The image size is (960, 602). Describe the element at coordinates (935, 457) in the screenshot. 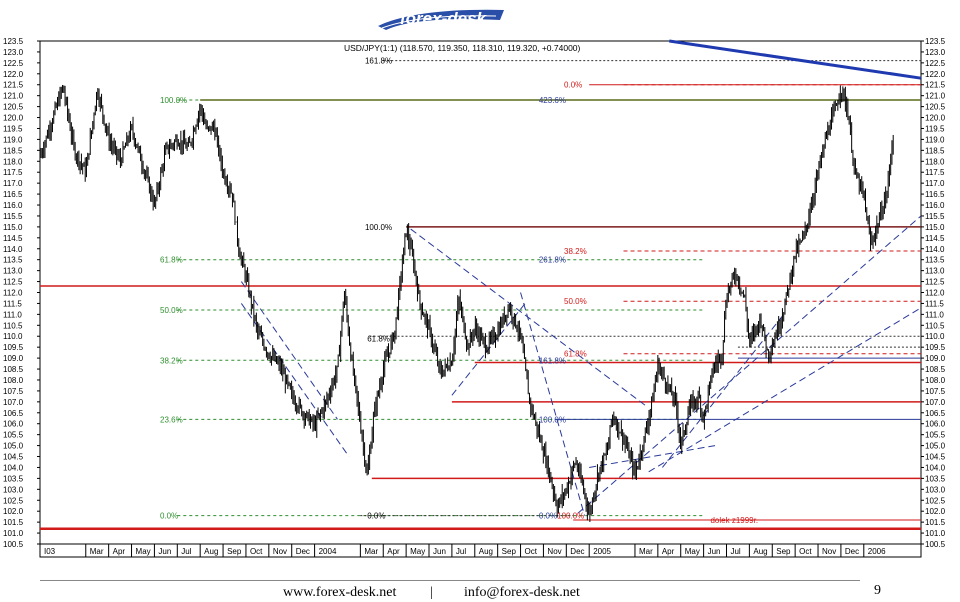

I see `y-tick-label-right: 104.5` at that location.